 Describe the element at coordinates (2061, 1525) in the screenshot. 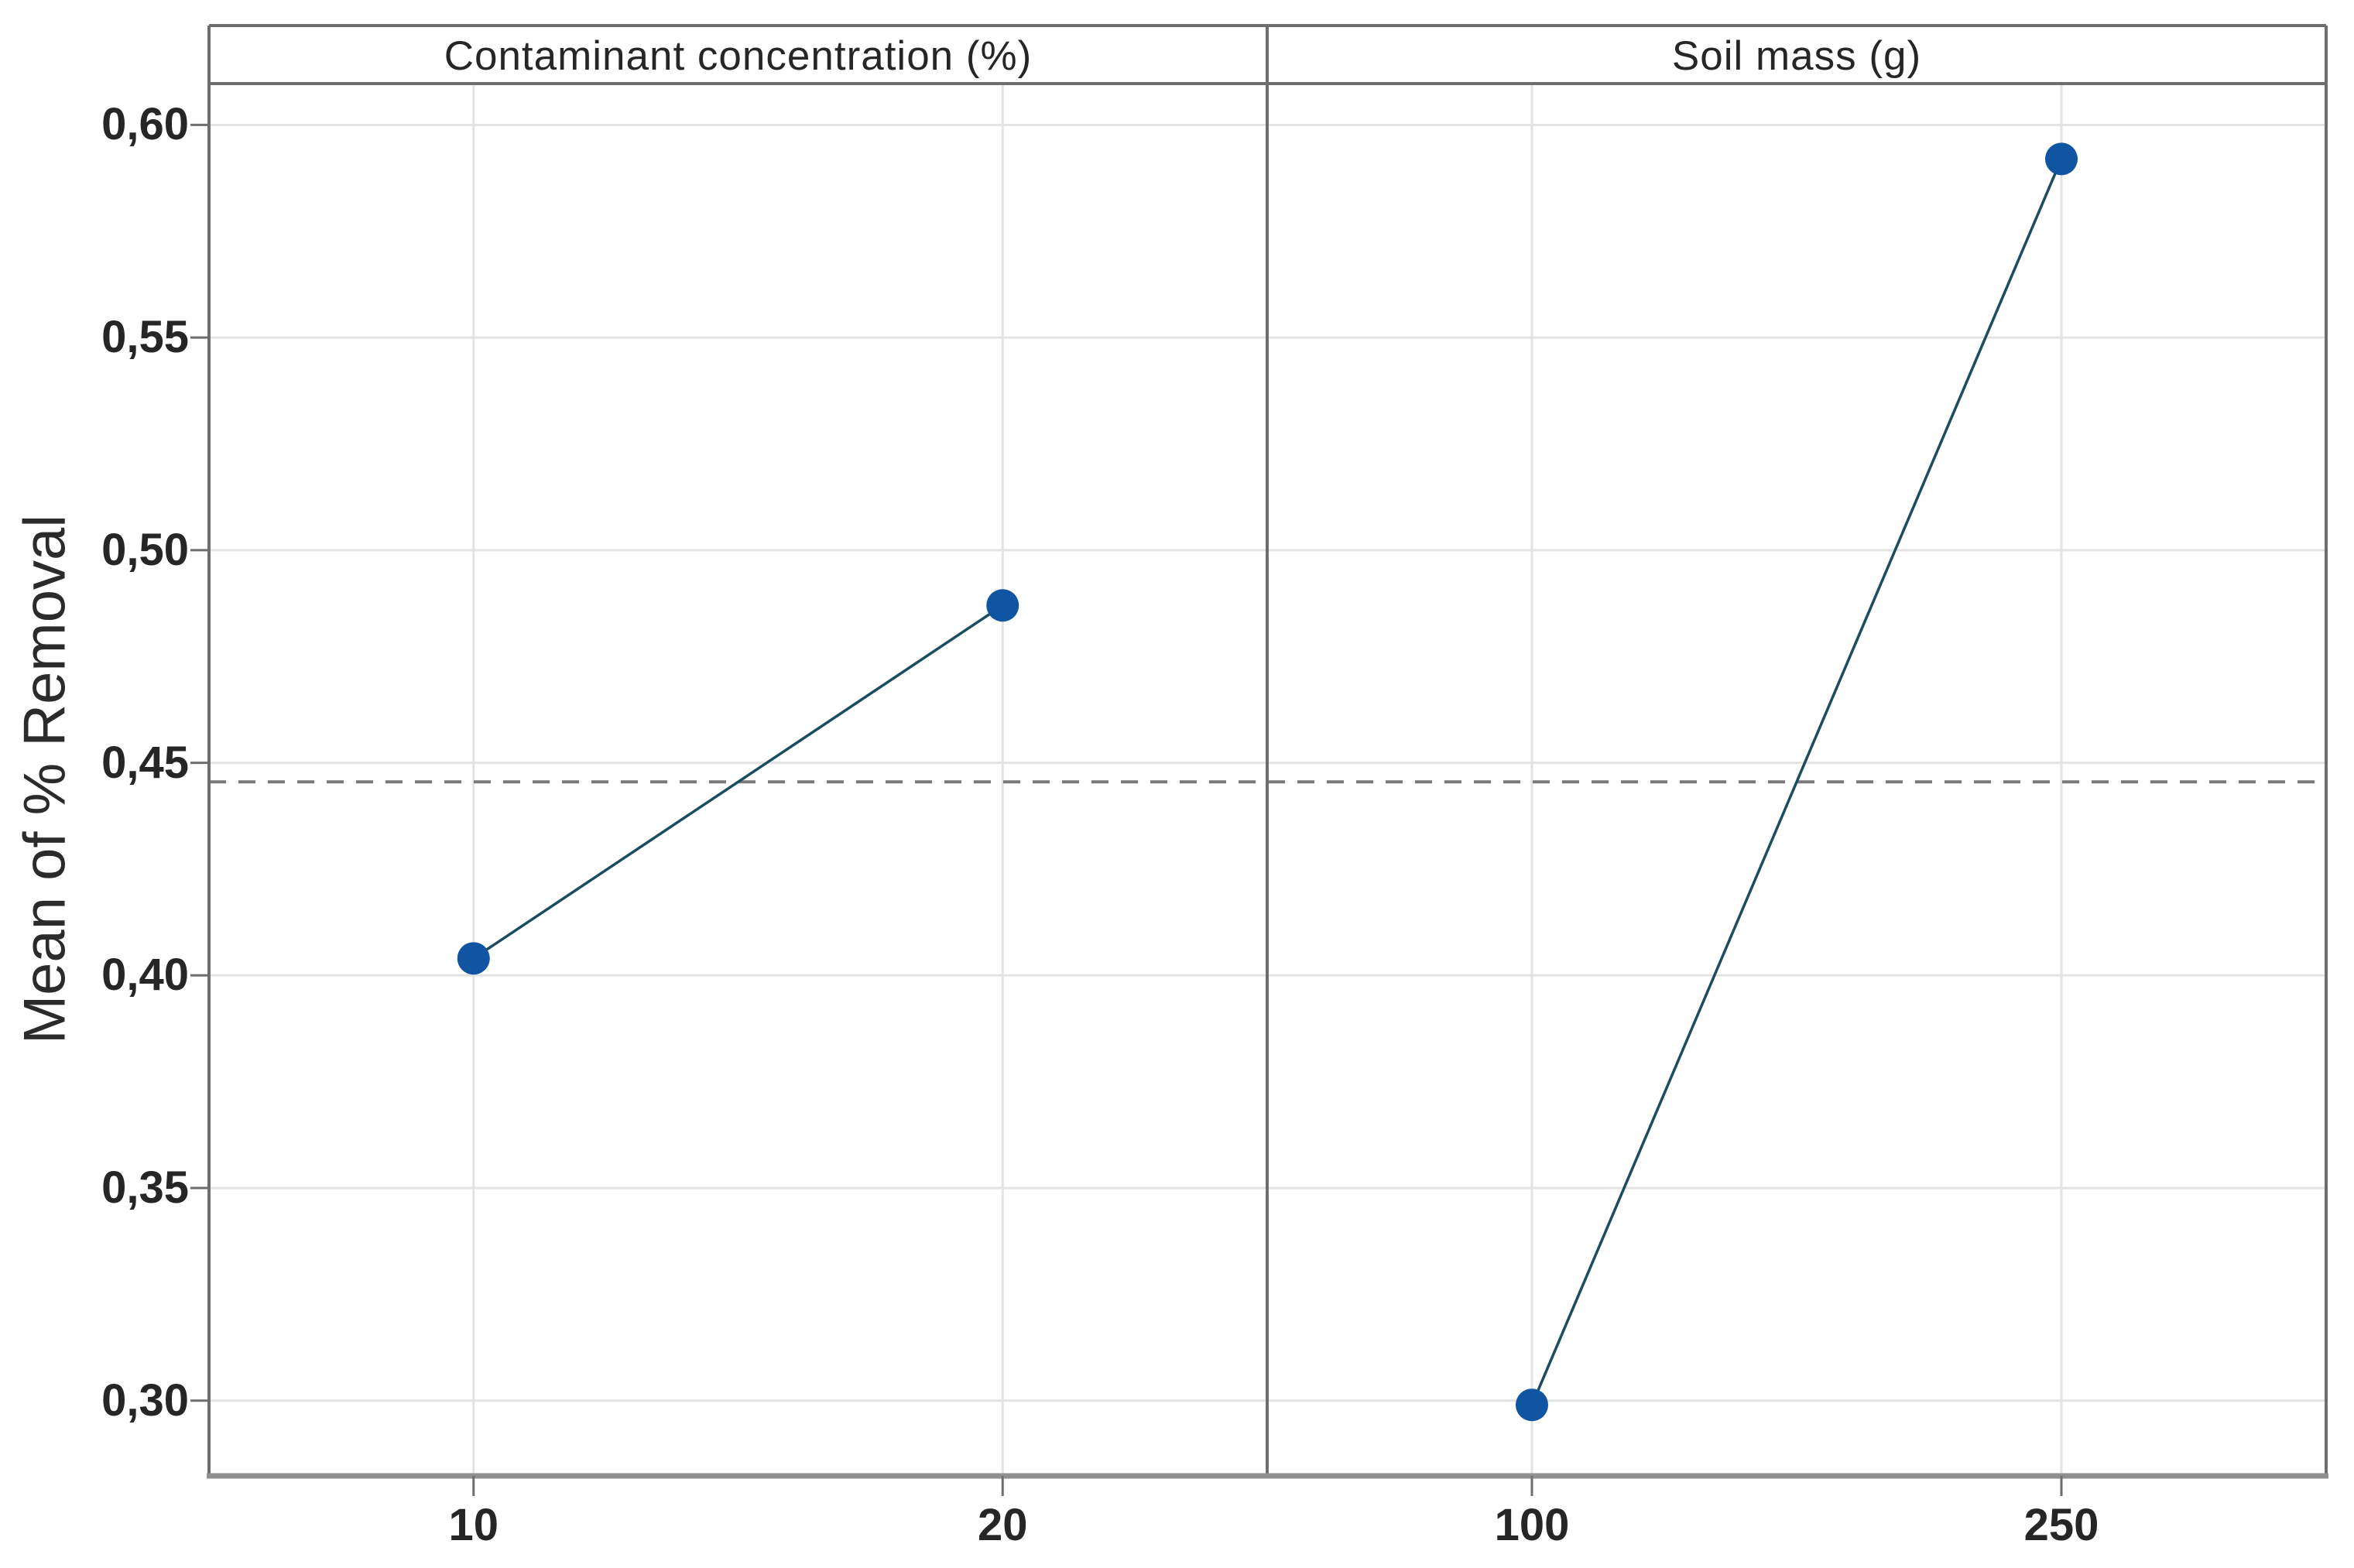

I see `x-tick-label: 250` at that location.